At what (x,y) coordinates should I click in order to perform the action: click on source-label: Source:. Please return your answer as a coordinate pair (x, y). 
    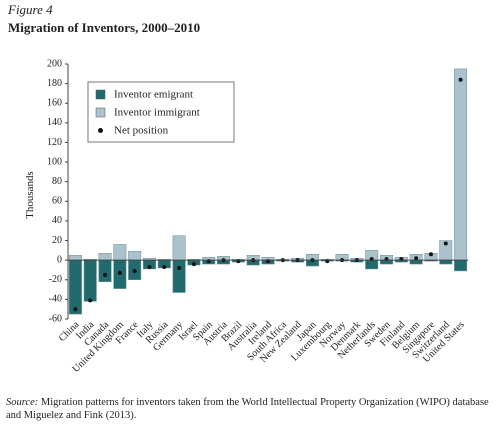
    Looking at the image, I should click on (22, 402).